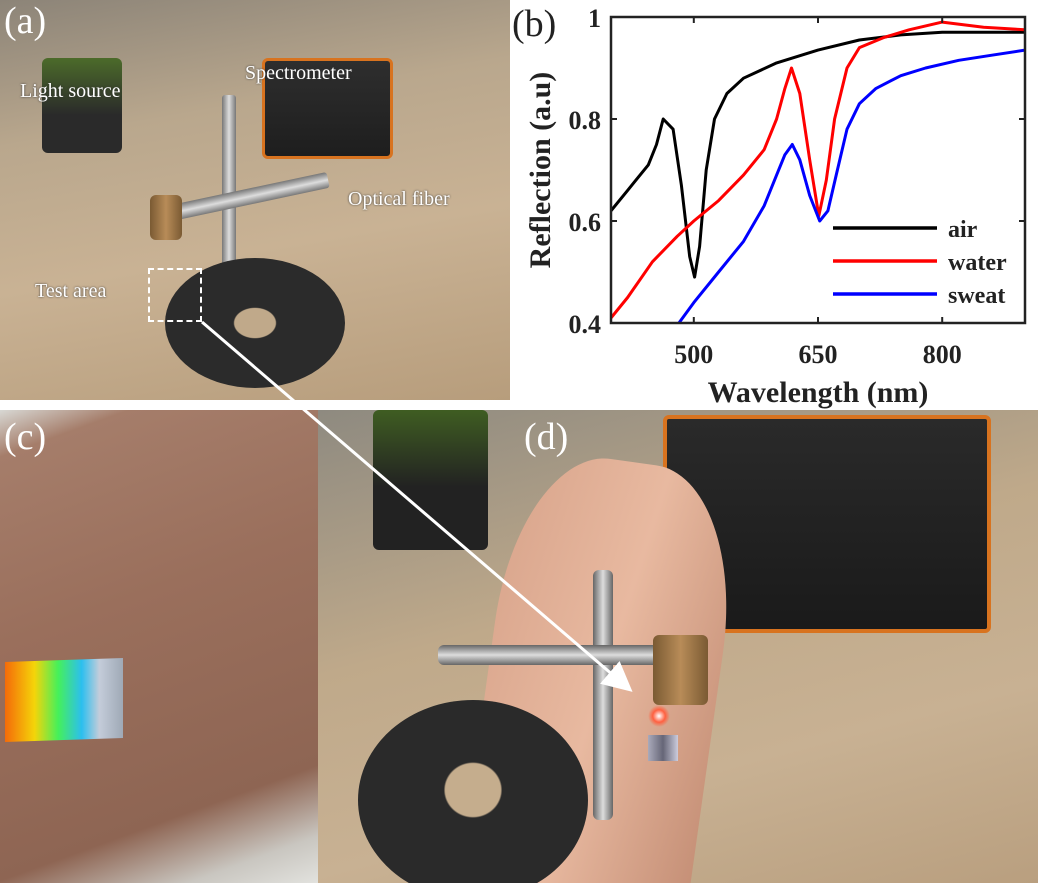  What do you see at coordinates (540, 170) in the screenshot?
I see `y-axis-label: Reflection (a.u)` at bounding box center [540, 170].